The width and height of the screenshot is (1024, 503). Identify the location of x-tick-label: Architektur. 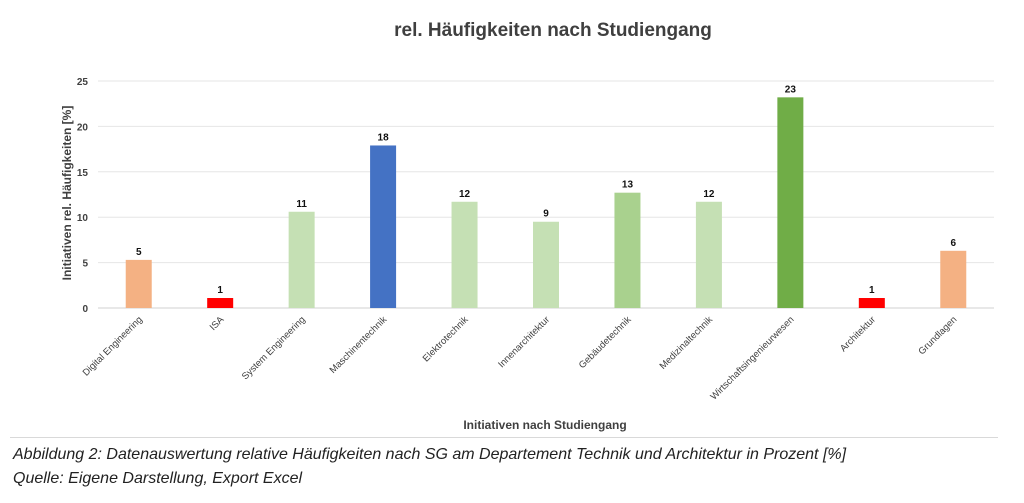
(858, 334).